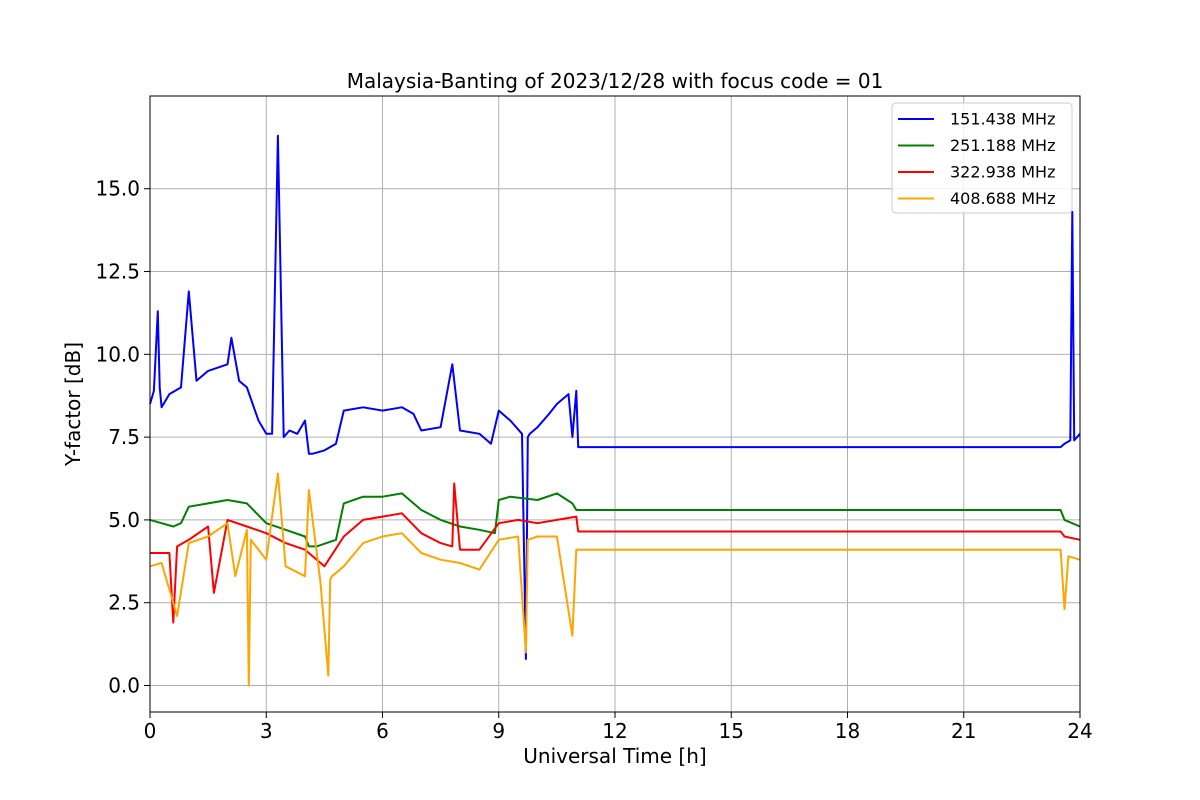 Image resolution: width=1200 pixels, height=800 pixels. Describe the element at coordinates (117, 272) in the screenshot. I see `y-tick-label: 12.5` at that location.